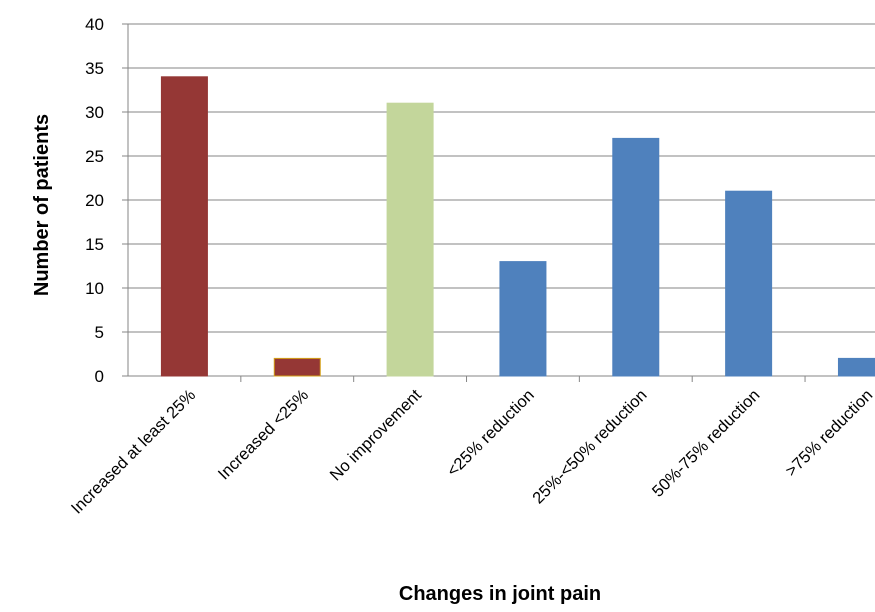 This screenshot has height=612, width=875. Describe the element at coordinates (94, 24) in the screenshot. I see `y-tick-label: 40` at that location.